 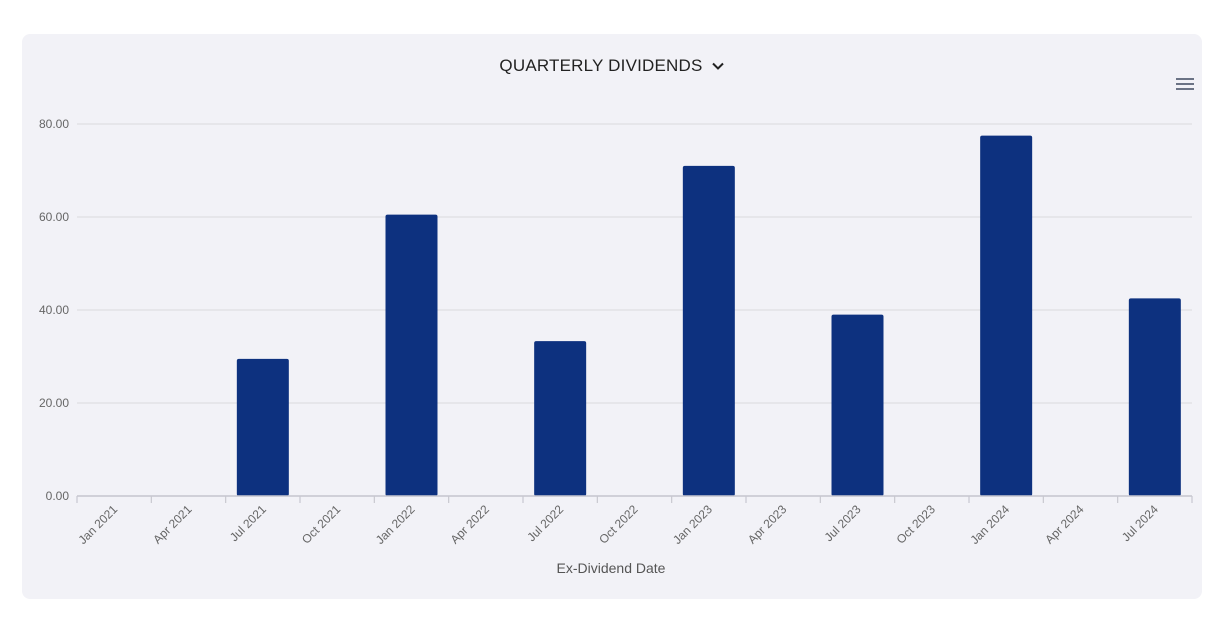 I want to click on hamburger-menu-icon, so click(x=1185, y=84).